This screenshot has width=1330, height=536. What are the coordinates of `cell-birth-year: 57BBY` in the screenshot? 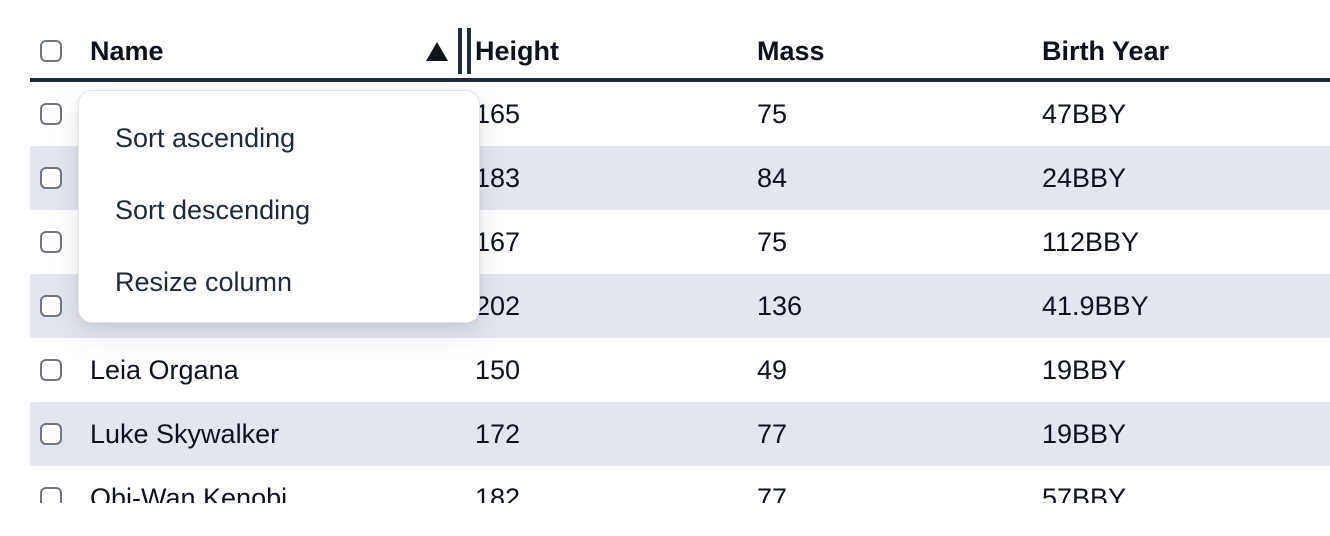 It's located at (1084, 493).